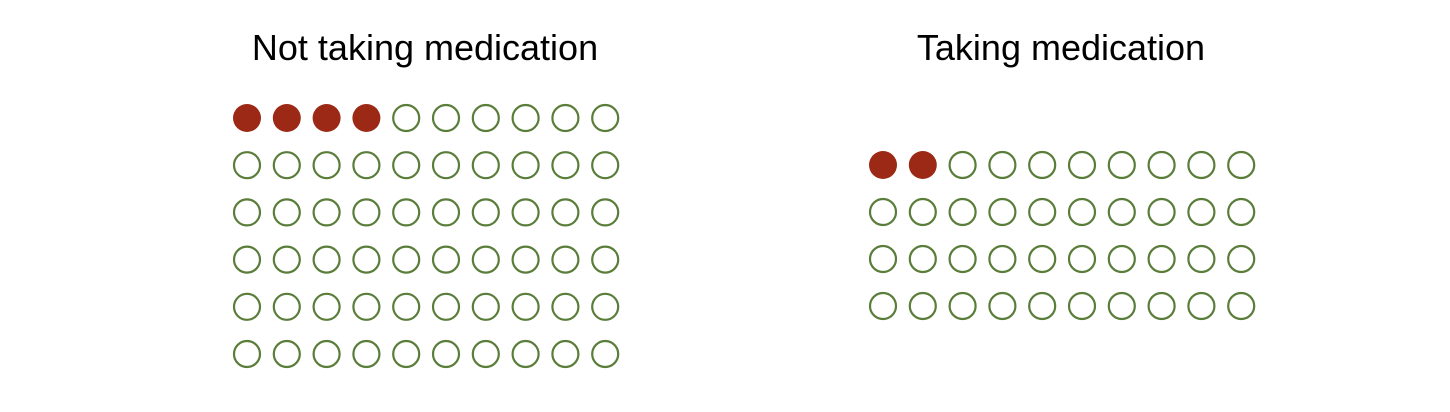 The width and height of the screenshot is (1450, 412). I want to click on panel-title-taking: Taking medication, so click(1061, 47).